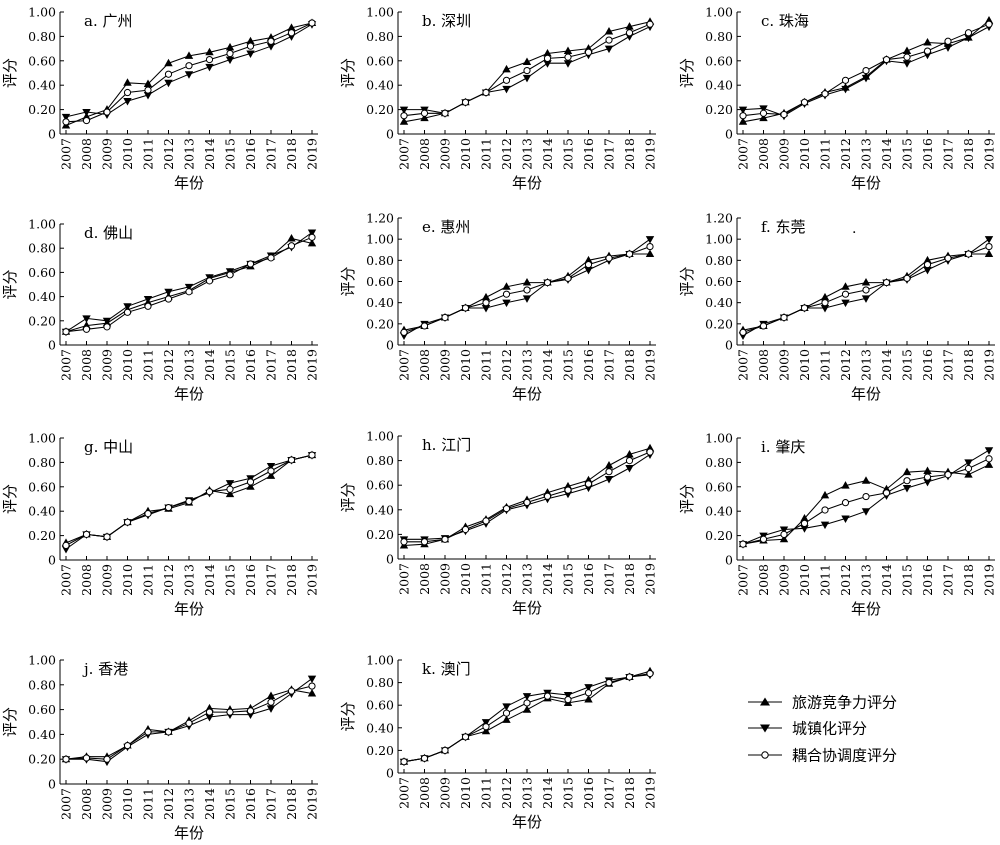 The height and width of the screenshot is (845, 1000). Describe the element at coordinates (825, 580) in the screenshot. I see `x-tick-label: 2011` at that location.